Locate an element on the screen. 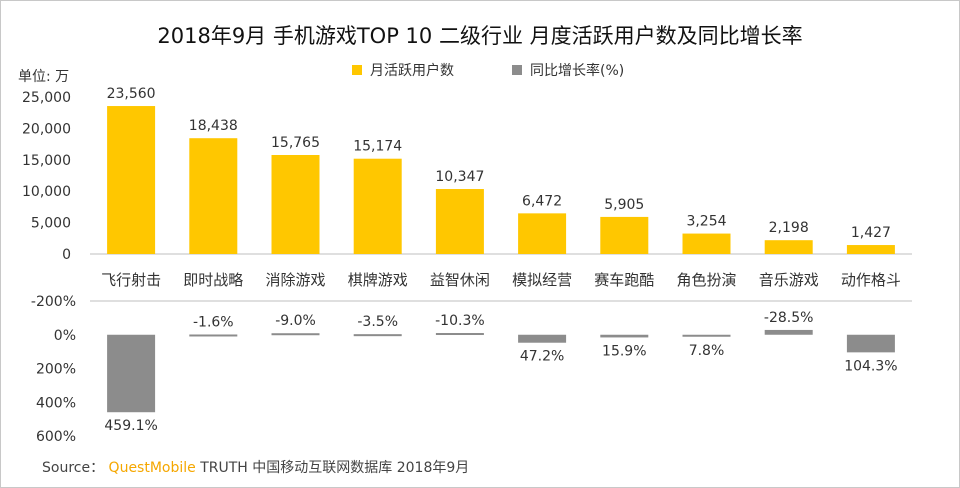 The width and height of the screenshot is (960, 488). category-label: 飞行射击 is located at coordinates (131, 280).